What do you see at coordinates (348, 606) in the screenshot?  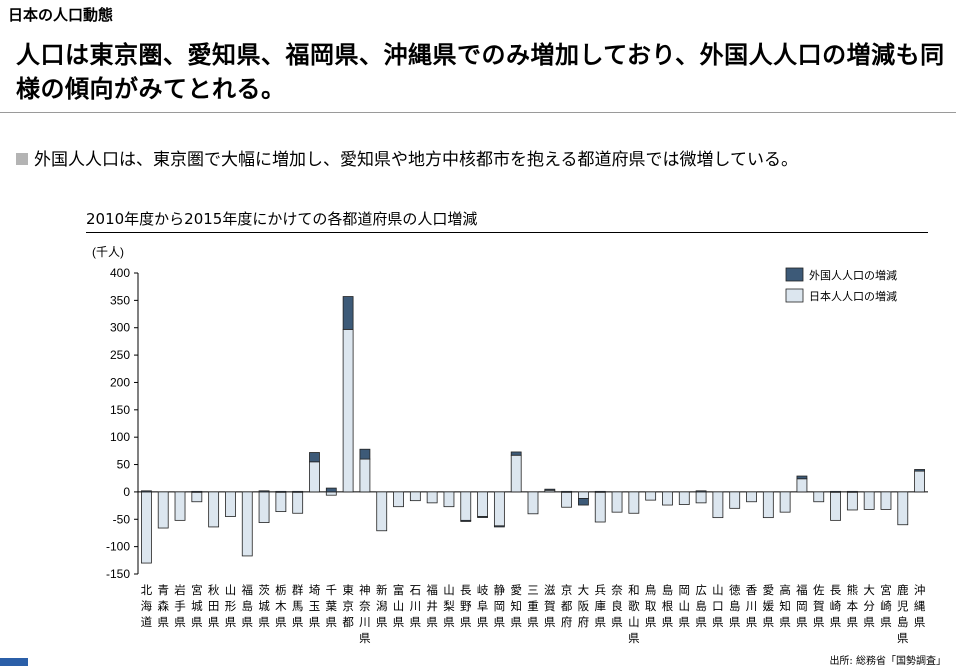 I see `x-category-label: 東京都` at bounding box center [348, 606].